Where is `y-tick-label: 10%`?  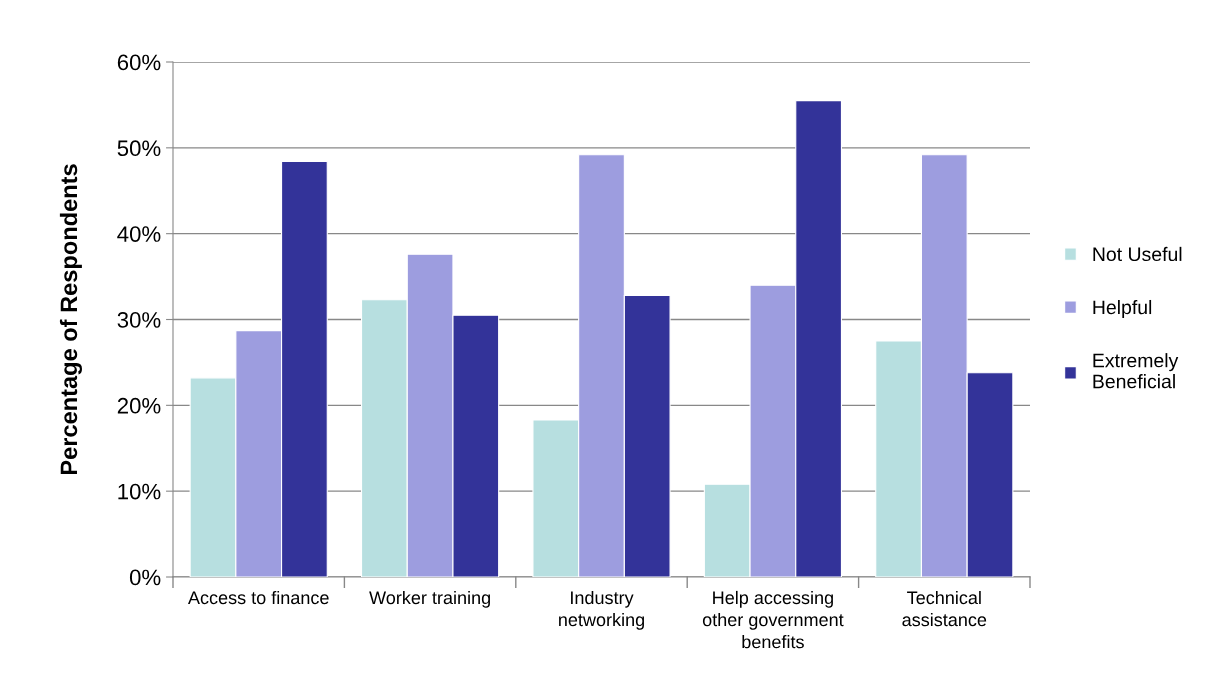 y-tick-label: 10% is located at coordinates (139, 491).